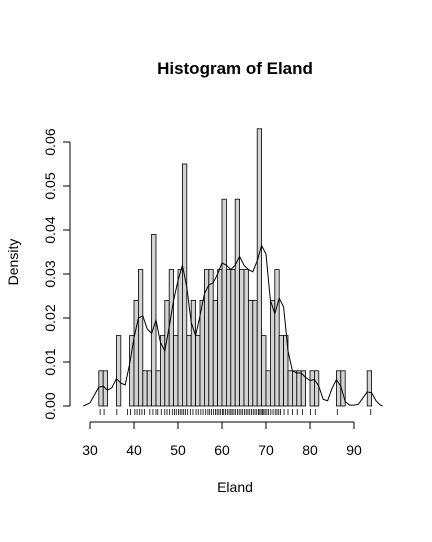 The image size is (432, 542). I want to click on x-tick-label: 60, so click(222, 450).